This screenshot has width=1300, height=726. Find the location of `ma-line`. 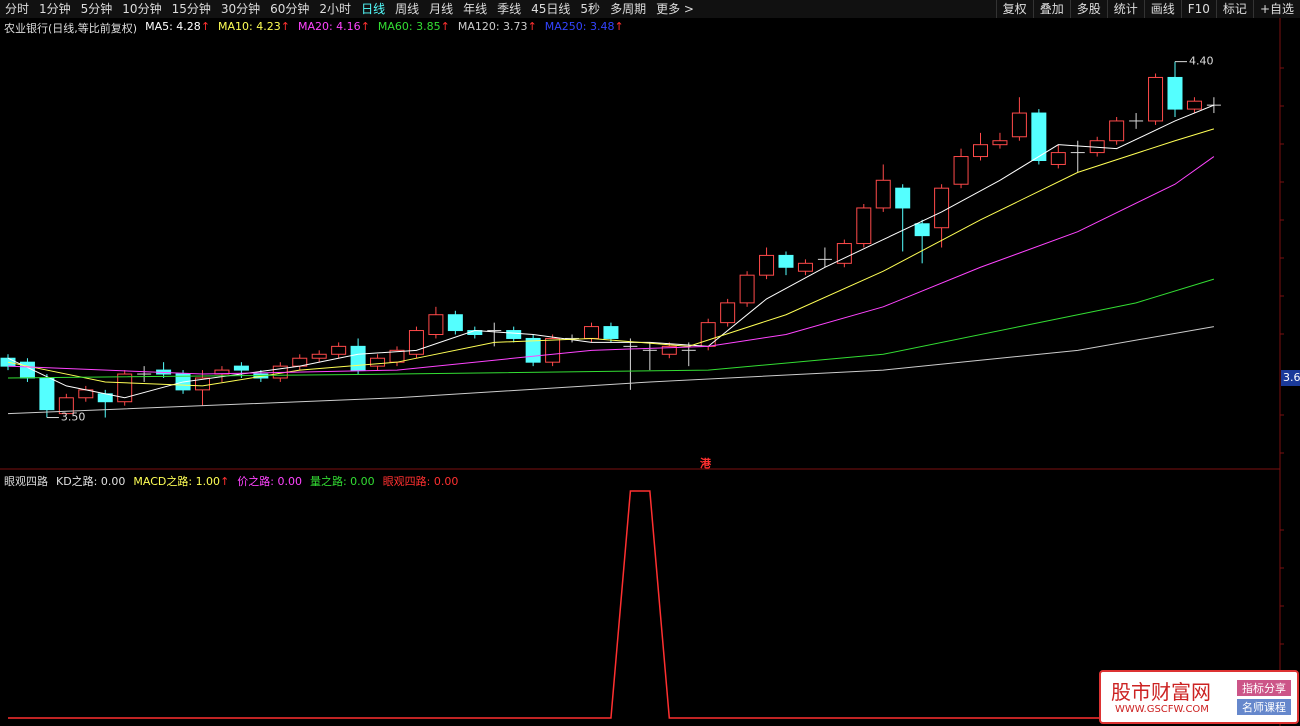

ma-line is located at coordinates (611, 328).